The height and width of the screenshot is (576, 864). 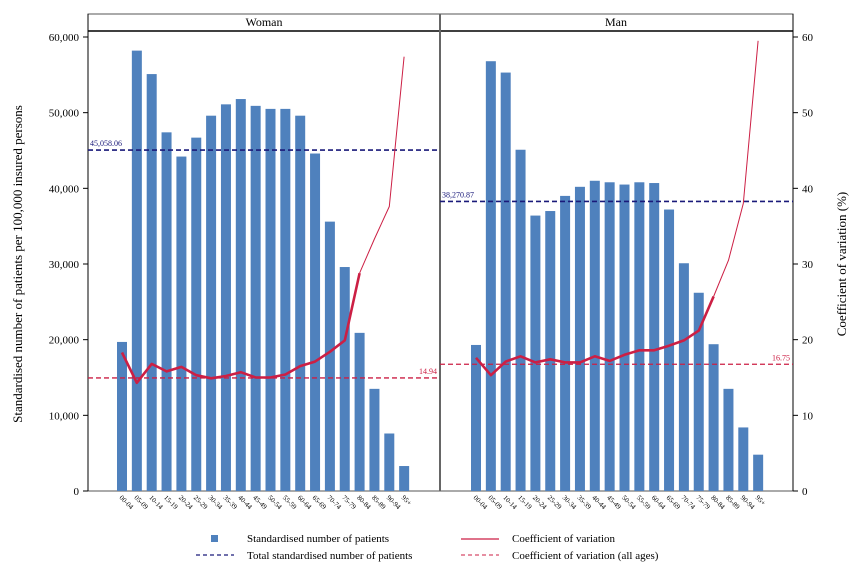 What do you see at coordinates (106, 143) in the screenshot?
I see `total-label: 45,058.06` at bounding box center [106, 143].